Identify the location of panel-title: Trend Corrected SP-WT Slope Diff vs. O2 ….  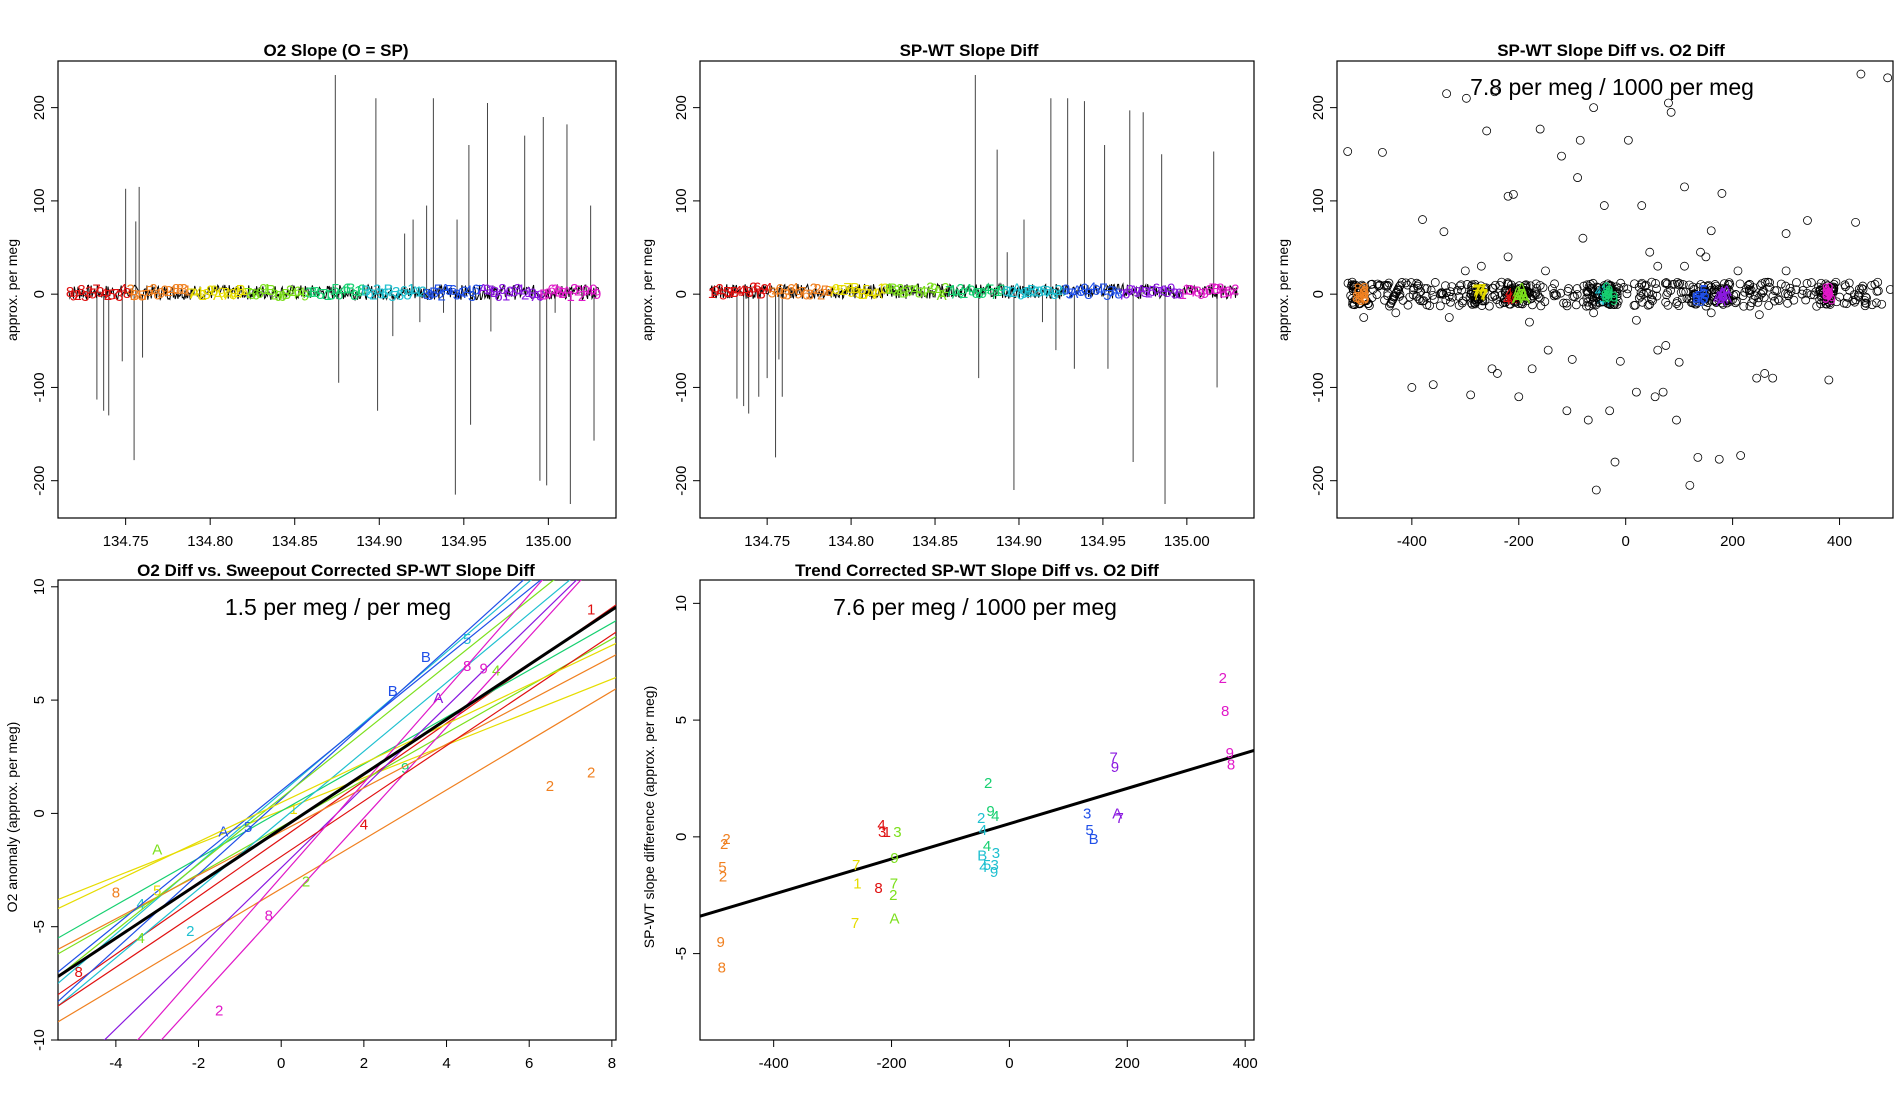
(977, 570).